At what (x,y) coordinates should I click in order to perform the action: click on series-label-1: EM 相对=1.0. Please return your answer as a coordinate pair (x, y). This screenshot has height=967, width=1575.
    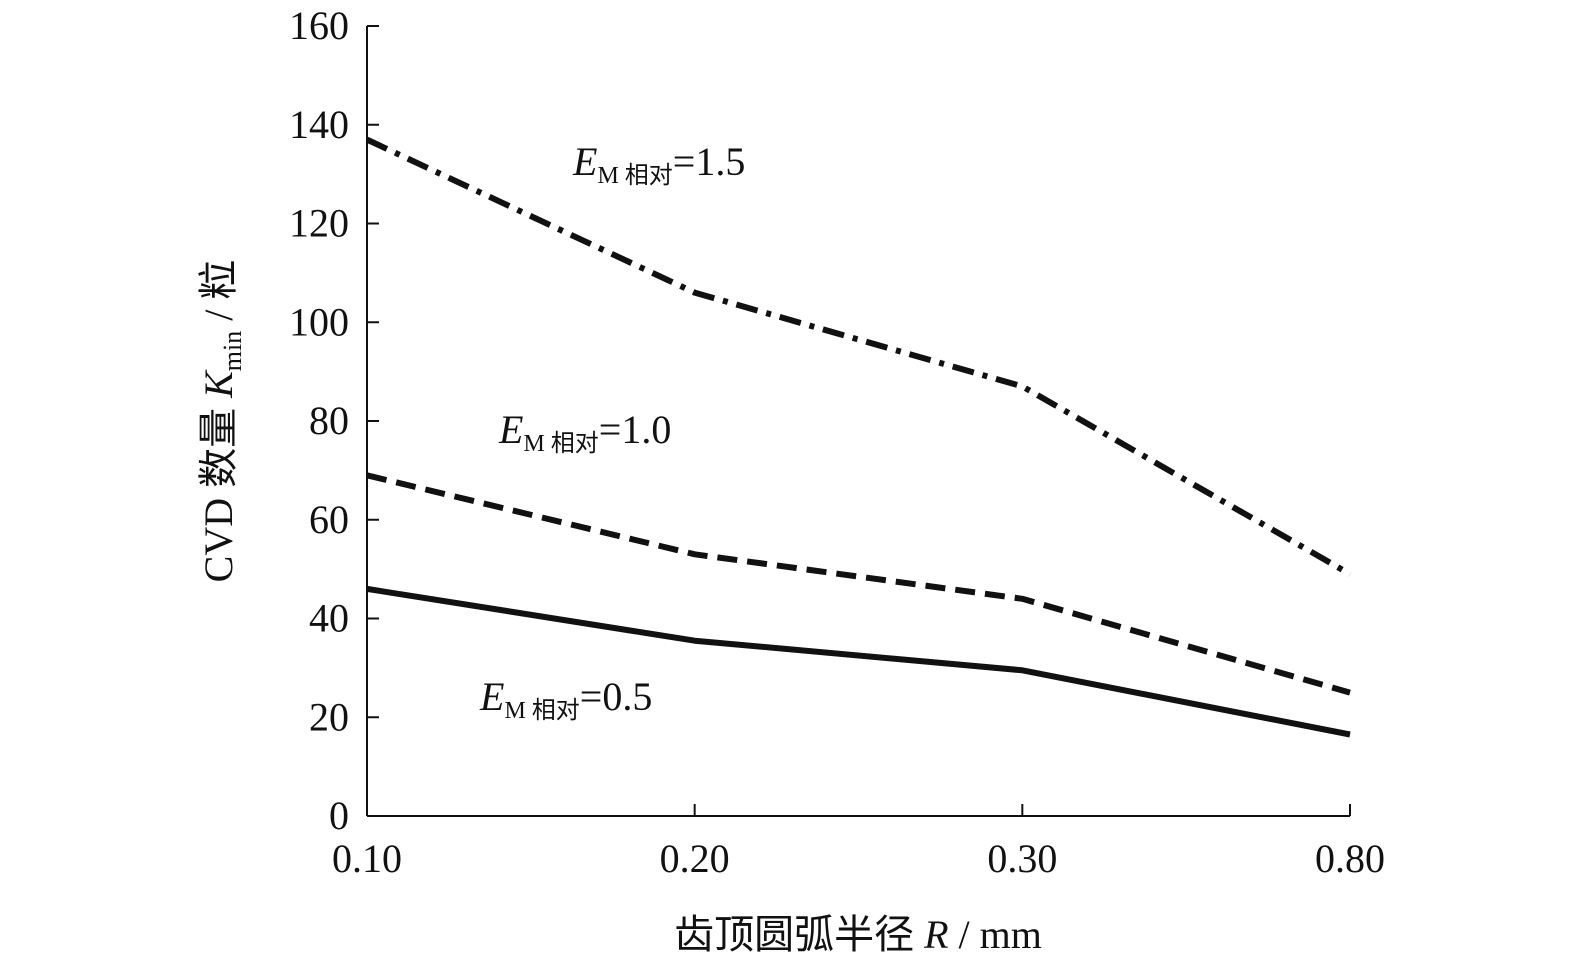
    Looking at the image, I should click on (584, 432).